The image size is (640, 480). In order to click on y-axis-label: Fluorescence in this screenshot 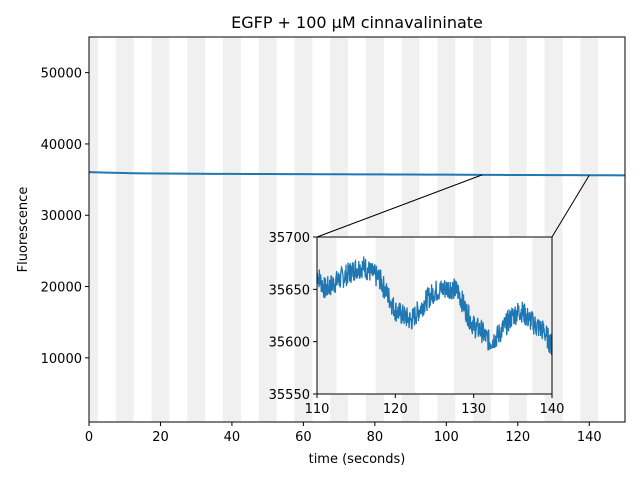, I will do `click(23, 230)`.